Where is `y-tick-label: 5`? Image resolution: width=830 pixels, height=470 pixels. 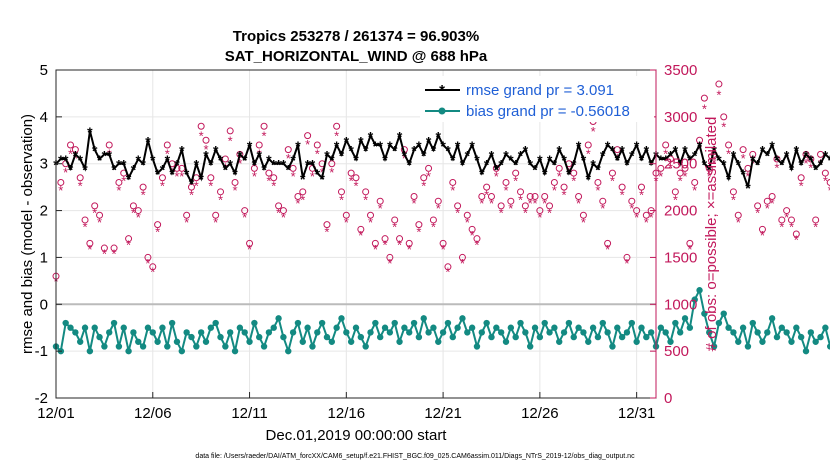
y-tick-label: 5 is located at coordinates (44, 70).